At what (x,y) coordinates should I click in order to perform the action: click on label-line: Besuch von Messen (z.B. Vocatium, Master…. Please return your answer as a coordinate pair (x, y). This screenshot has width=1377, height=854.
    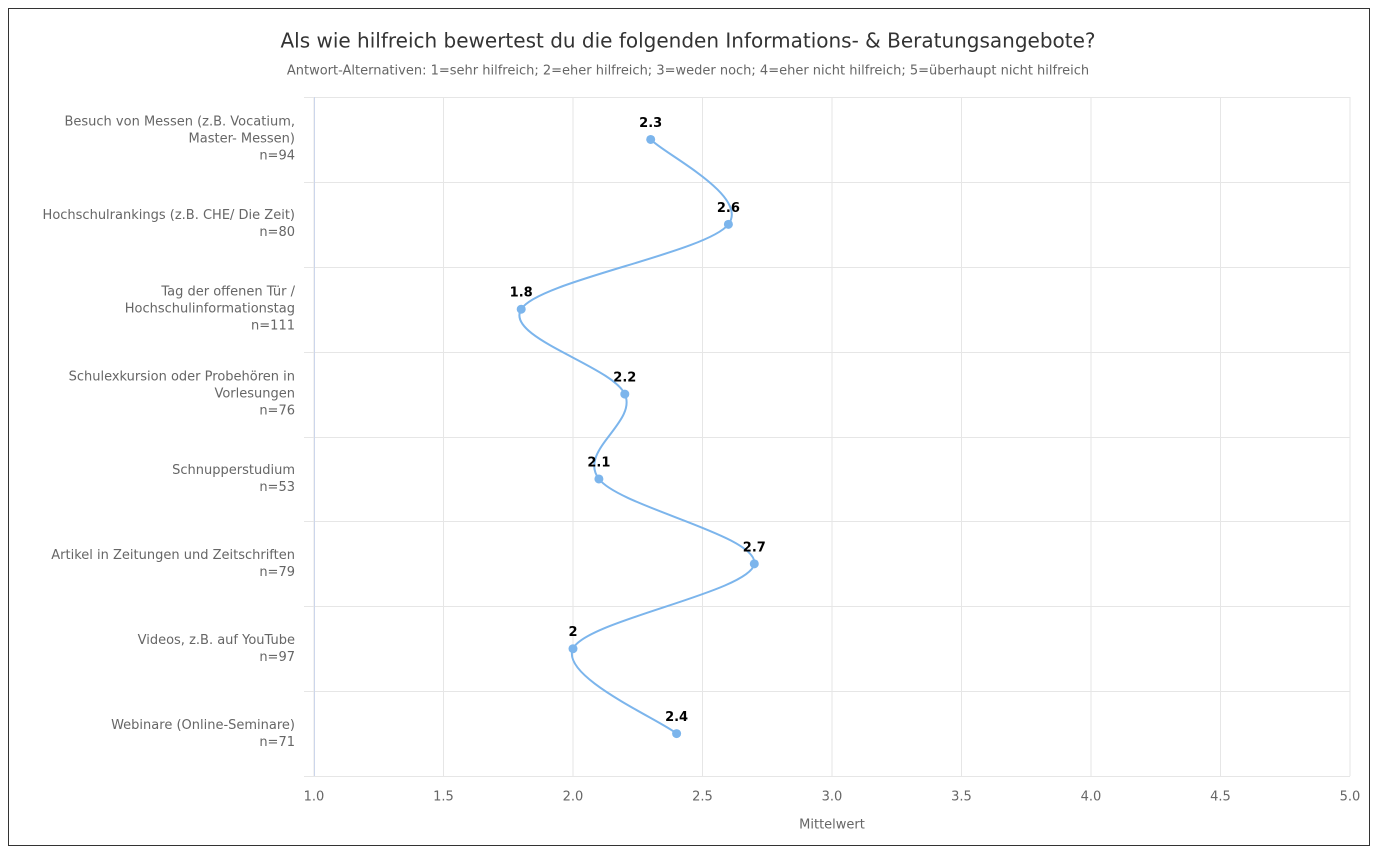
    Looking at the image, I should click on (179, 130).